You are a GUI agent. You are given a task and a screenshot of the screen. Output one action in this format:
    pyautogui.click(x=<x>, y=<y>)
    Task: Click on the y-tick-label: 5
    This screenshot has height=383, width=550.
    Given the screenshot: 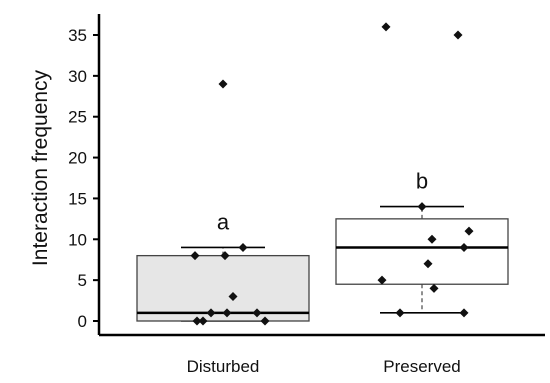 What is the action you would take?
    pyautogui.click(x=82, y=280)
    